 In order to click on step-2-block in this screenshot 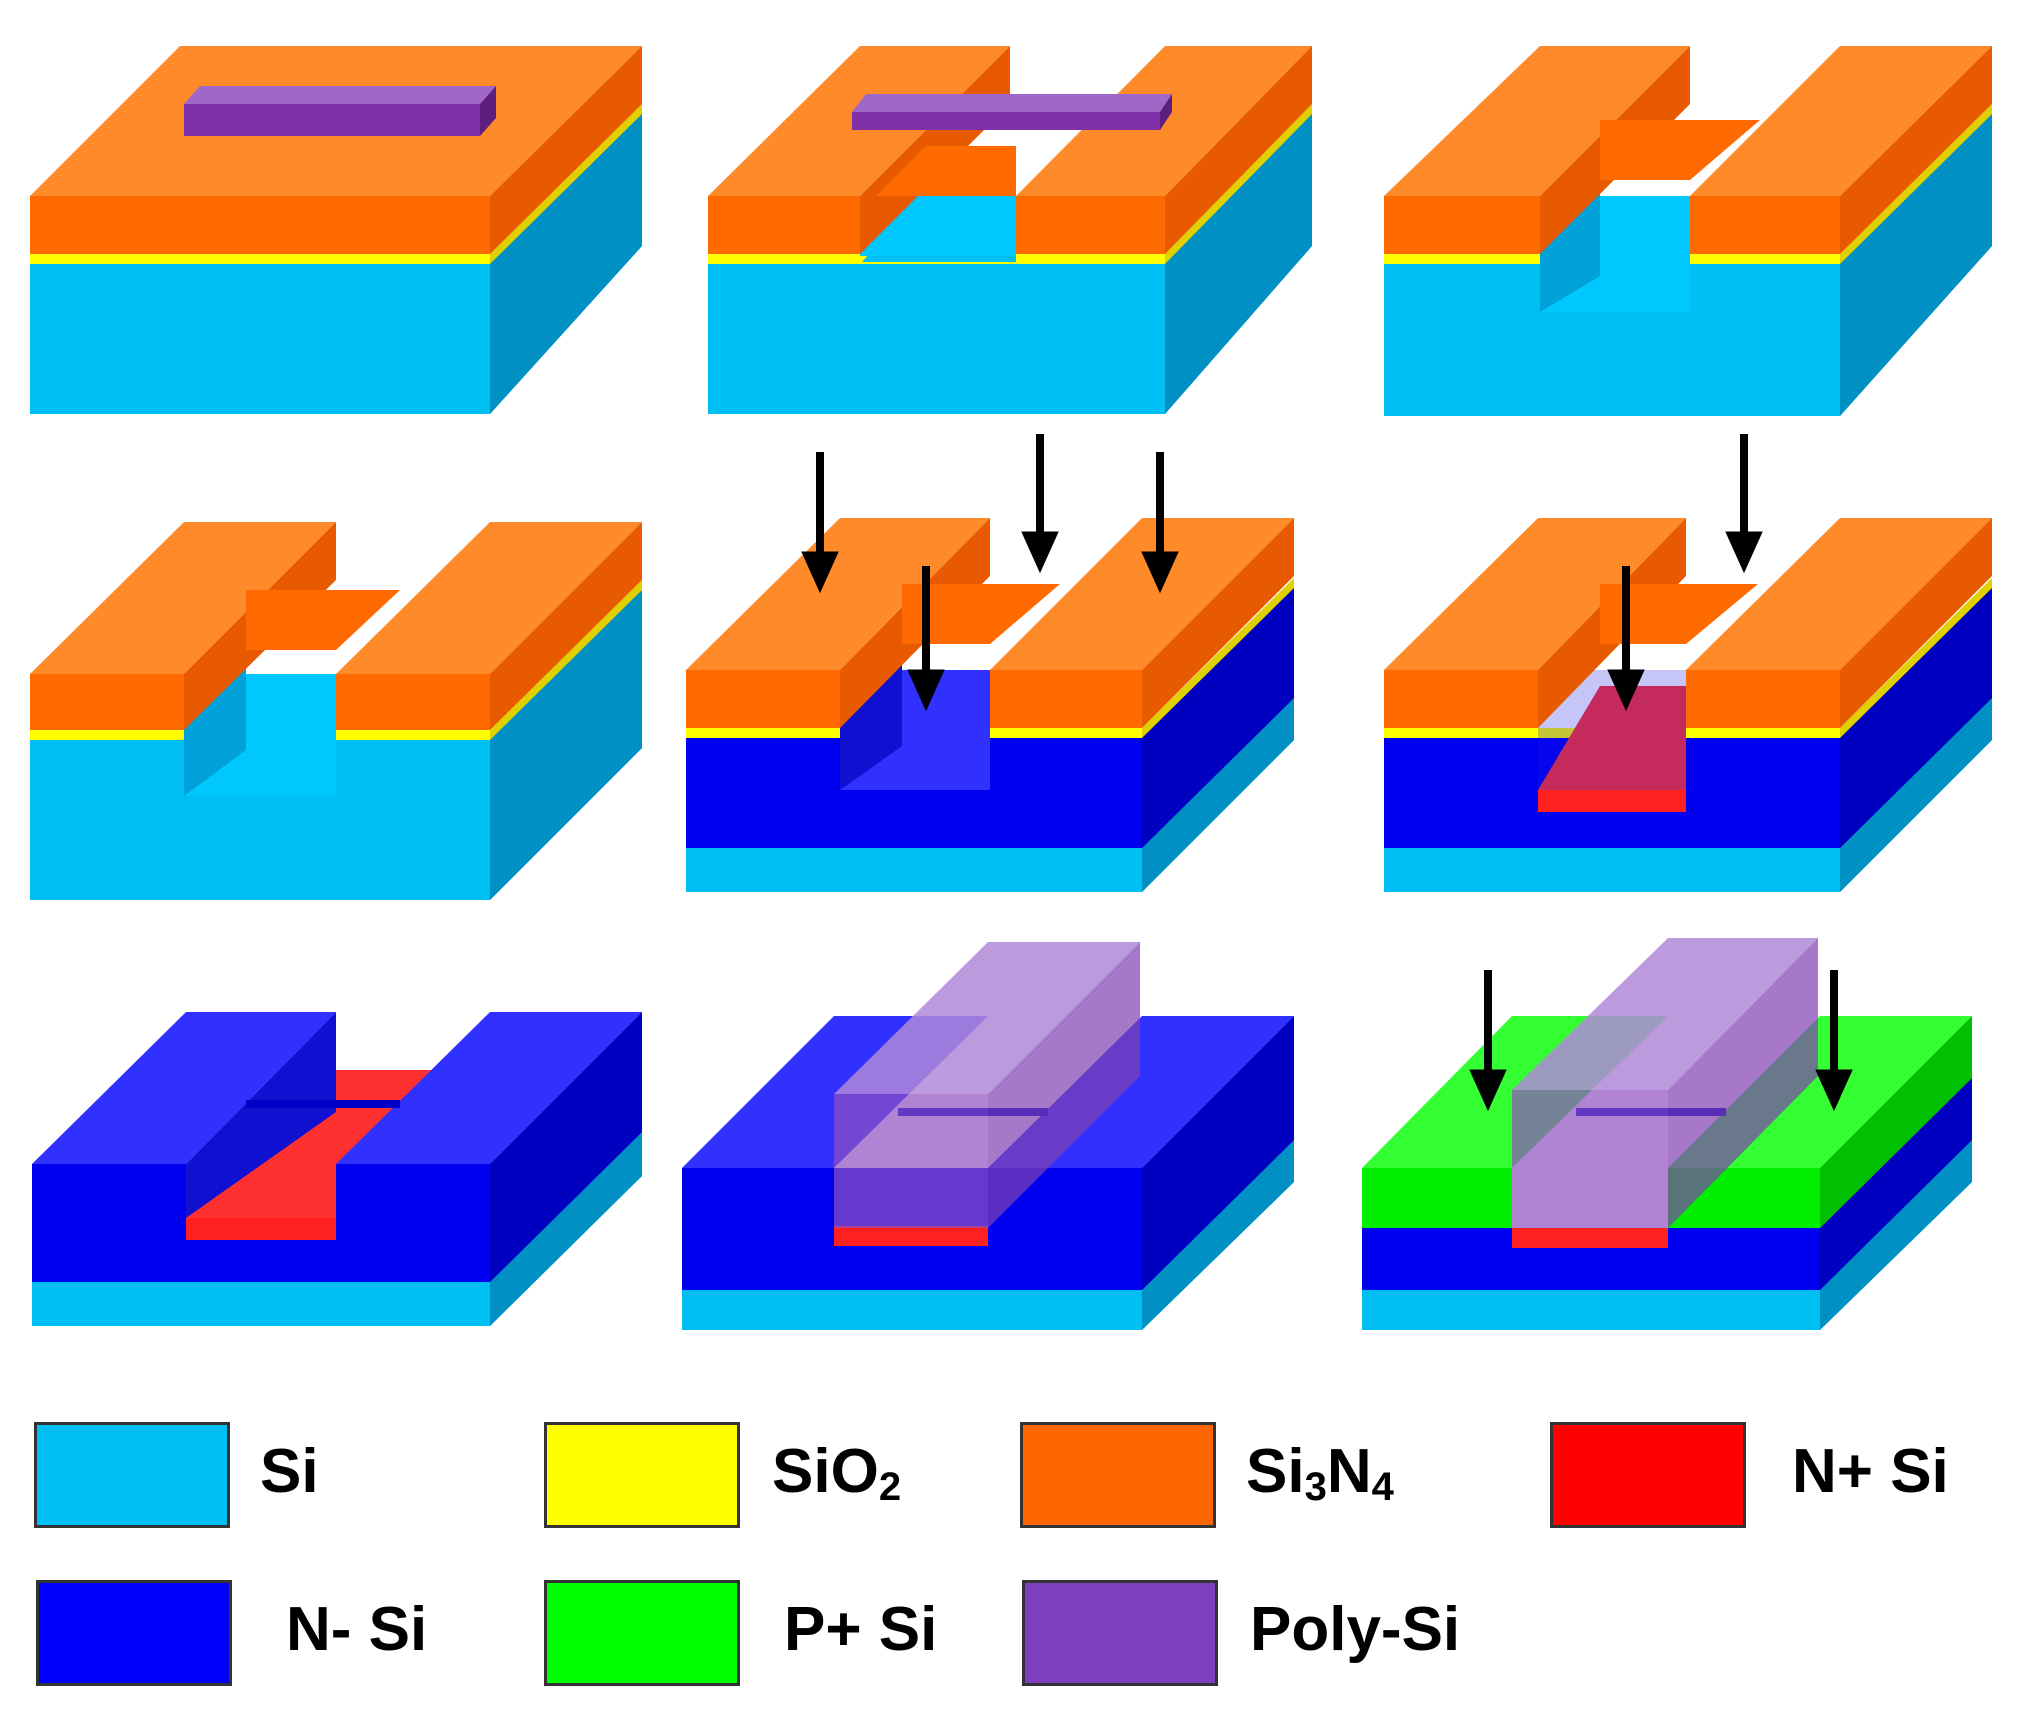, I will do `click(1010, 230)`.